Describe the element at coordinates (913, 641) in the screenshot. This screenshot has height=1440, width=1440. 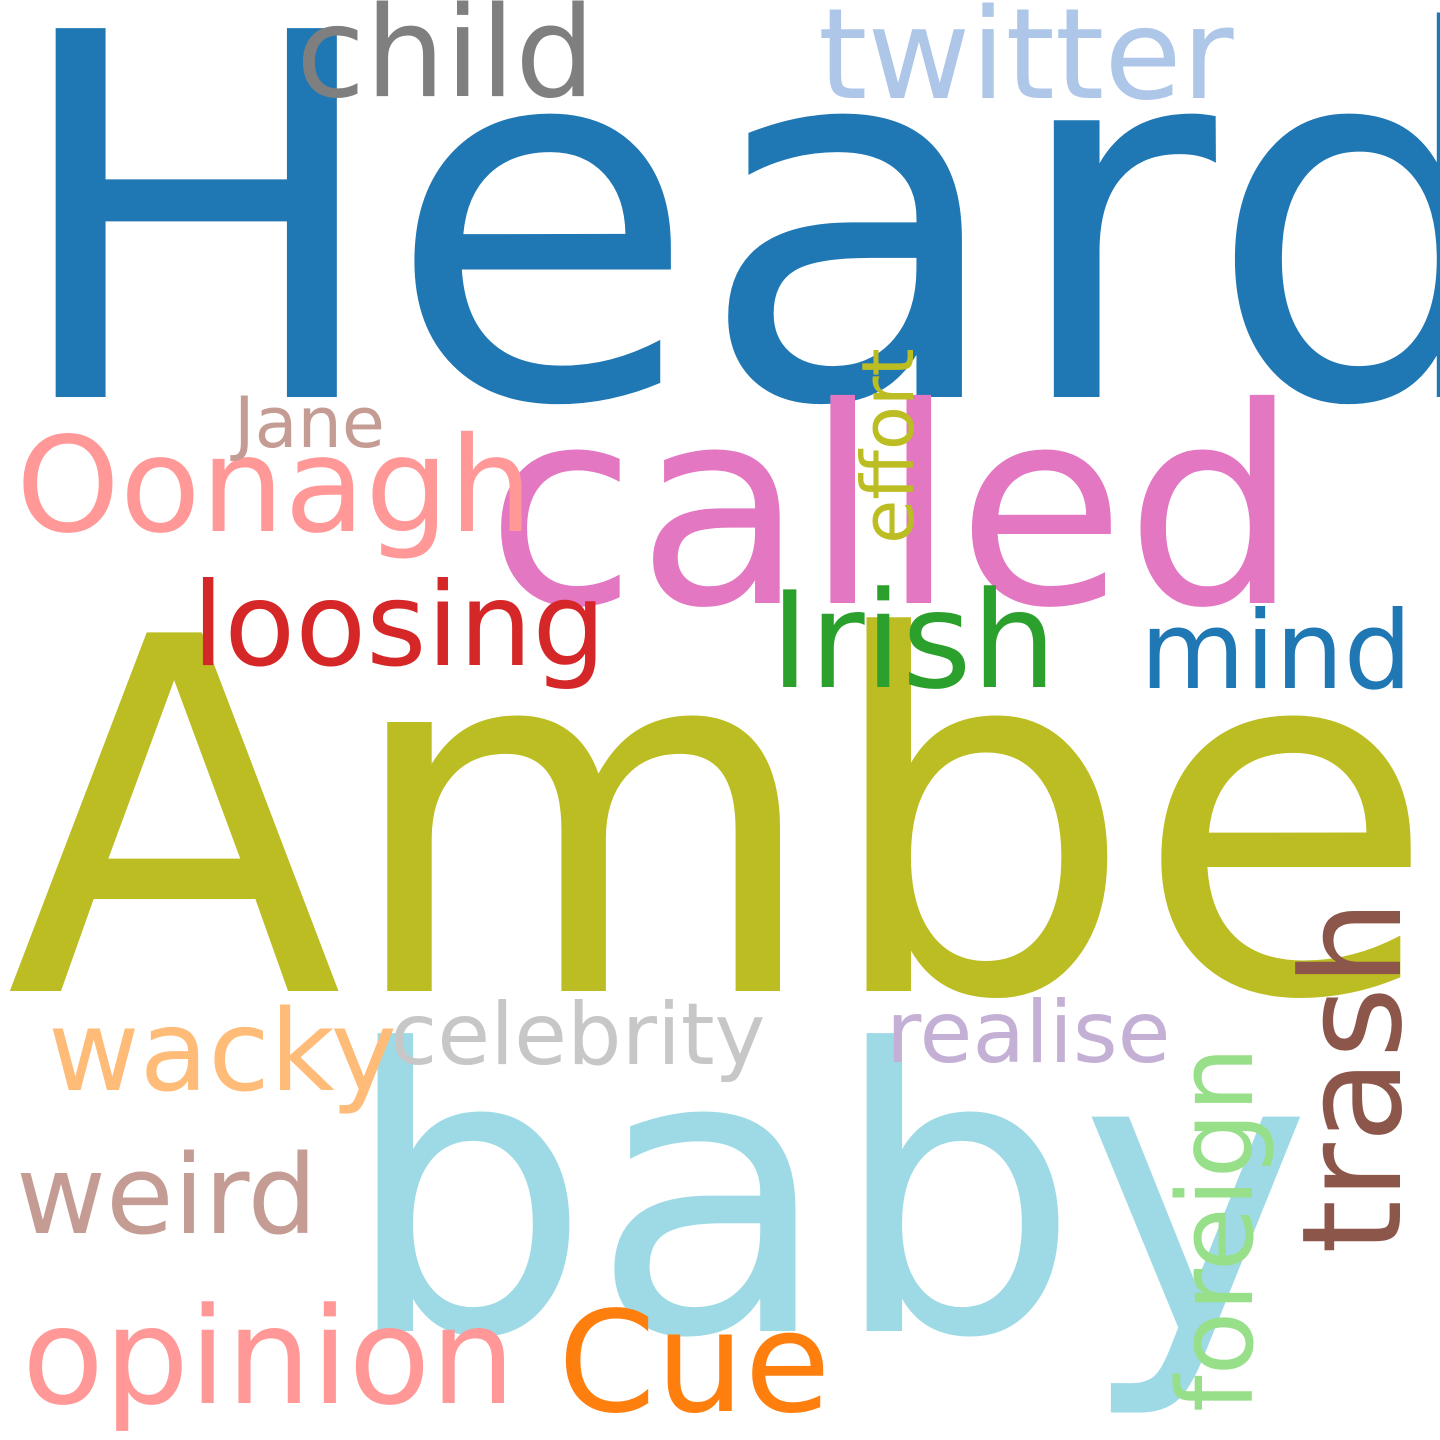
I see `word-irish: Irish` at that location.